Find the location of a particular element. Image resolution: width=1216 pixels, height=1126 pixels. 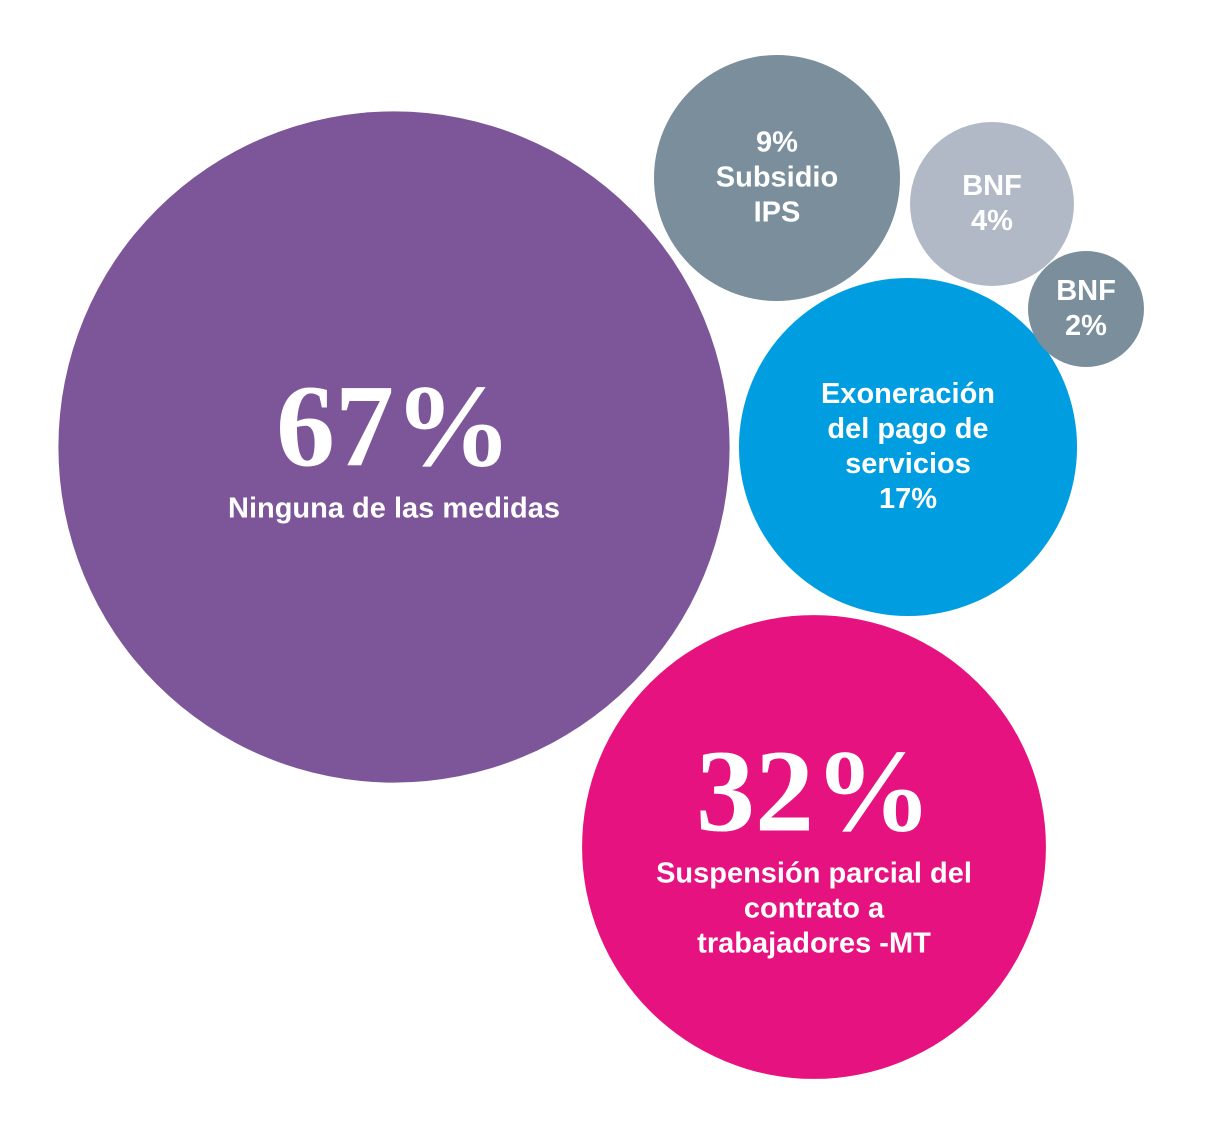

bubble-label: BNF 4% is located at coordinates (992, 204).